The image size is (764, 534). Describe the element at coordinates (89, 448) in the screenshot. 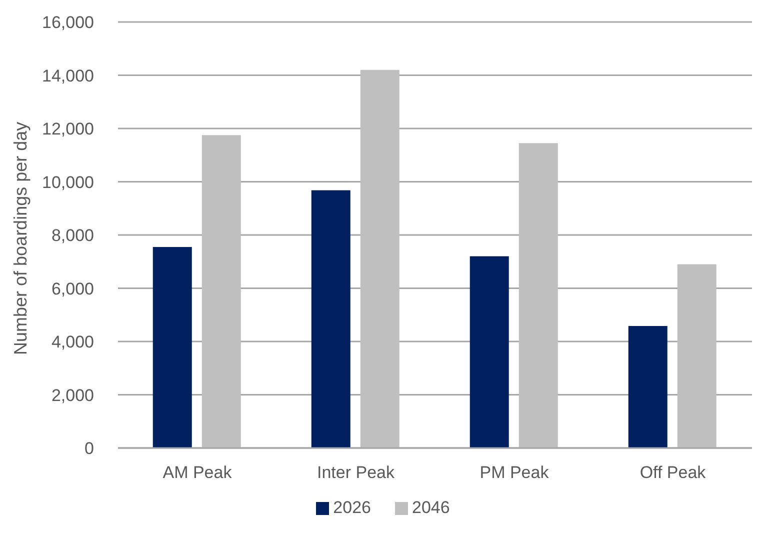

I see `y-tick-label: 0` at that location.